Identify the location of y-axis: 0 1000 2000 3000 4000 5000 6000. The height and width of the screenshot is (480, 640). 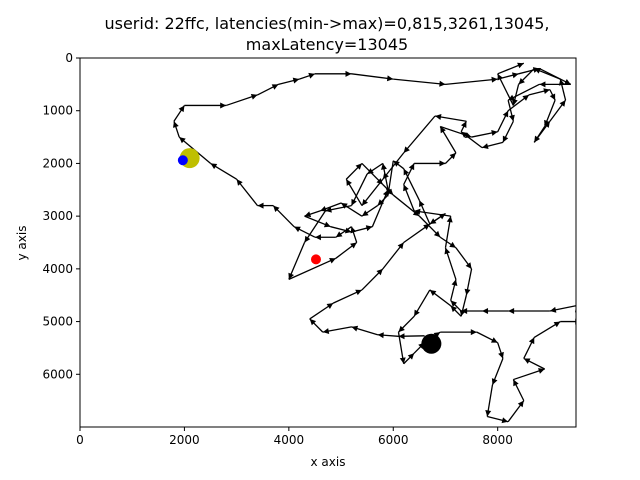
(61, 216).